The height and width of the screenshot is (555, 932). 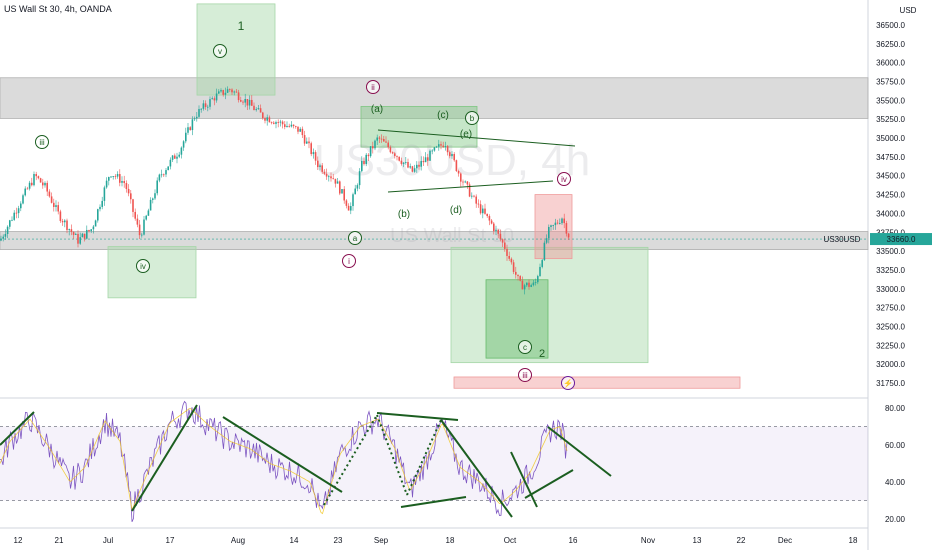 I want to click on wave-label: ⚡, so click(x=568, y=383).